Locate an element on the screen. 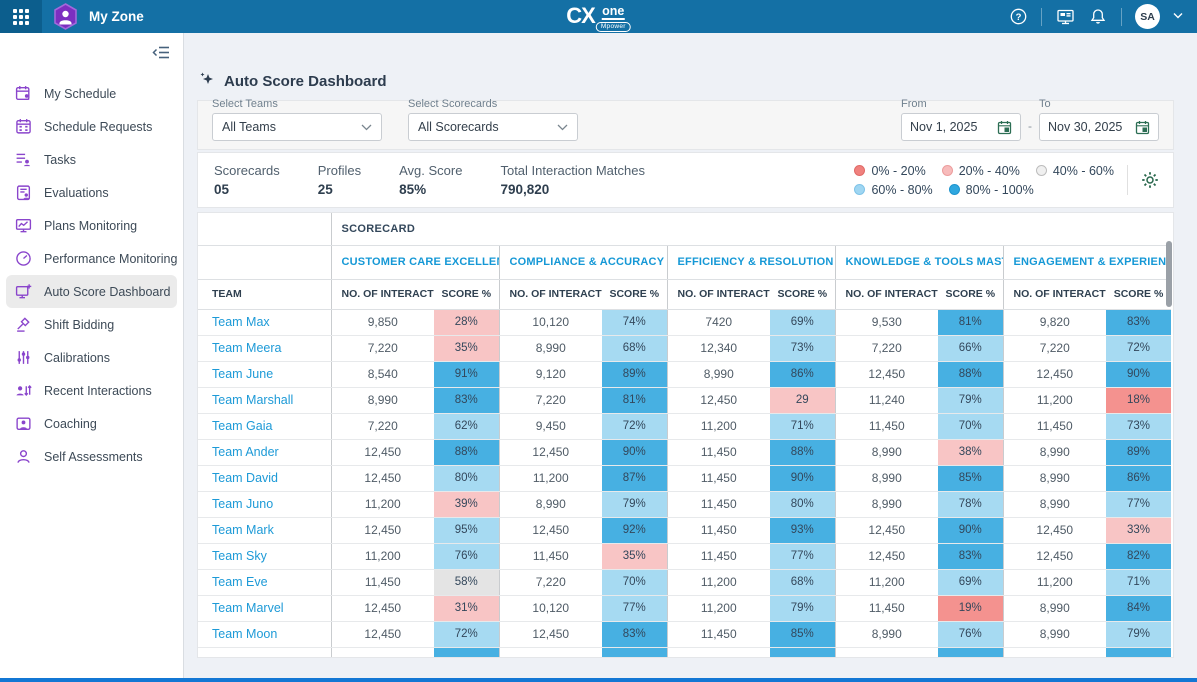 The image size is (1197, 682). user-avatar: SA is located at coordinates (1147, 16).